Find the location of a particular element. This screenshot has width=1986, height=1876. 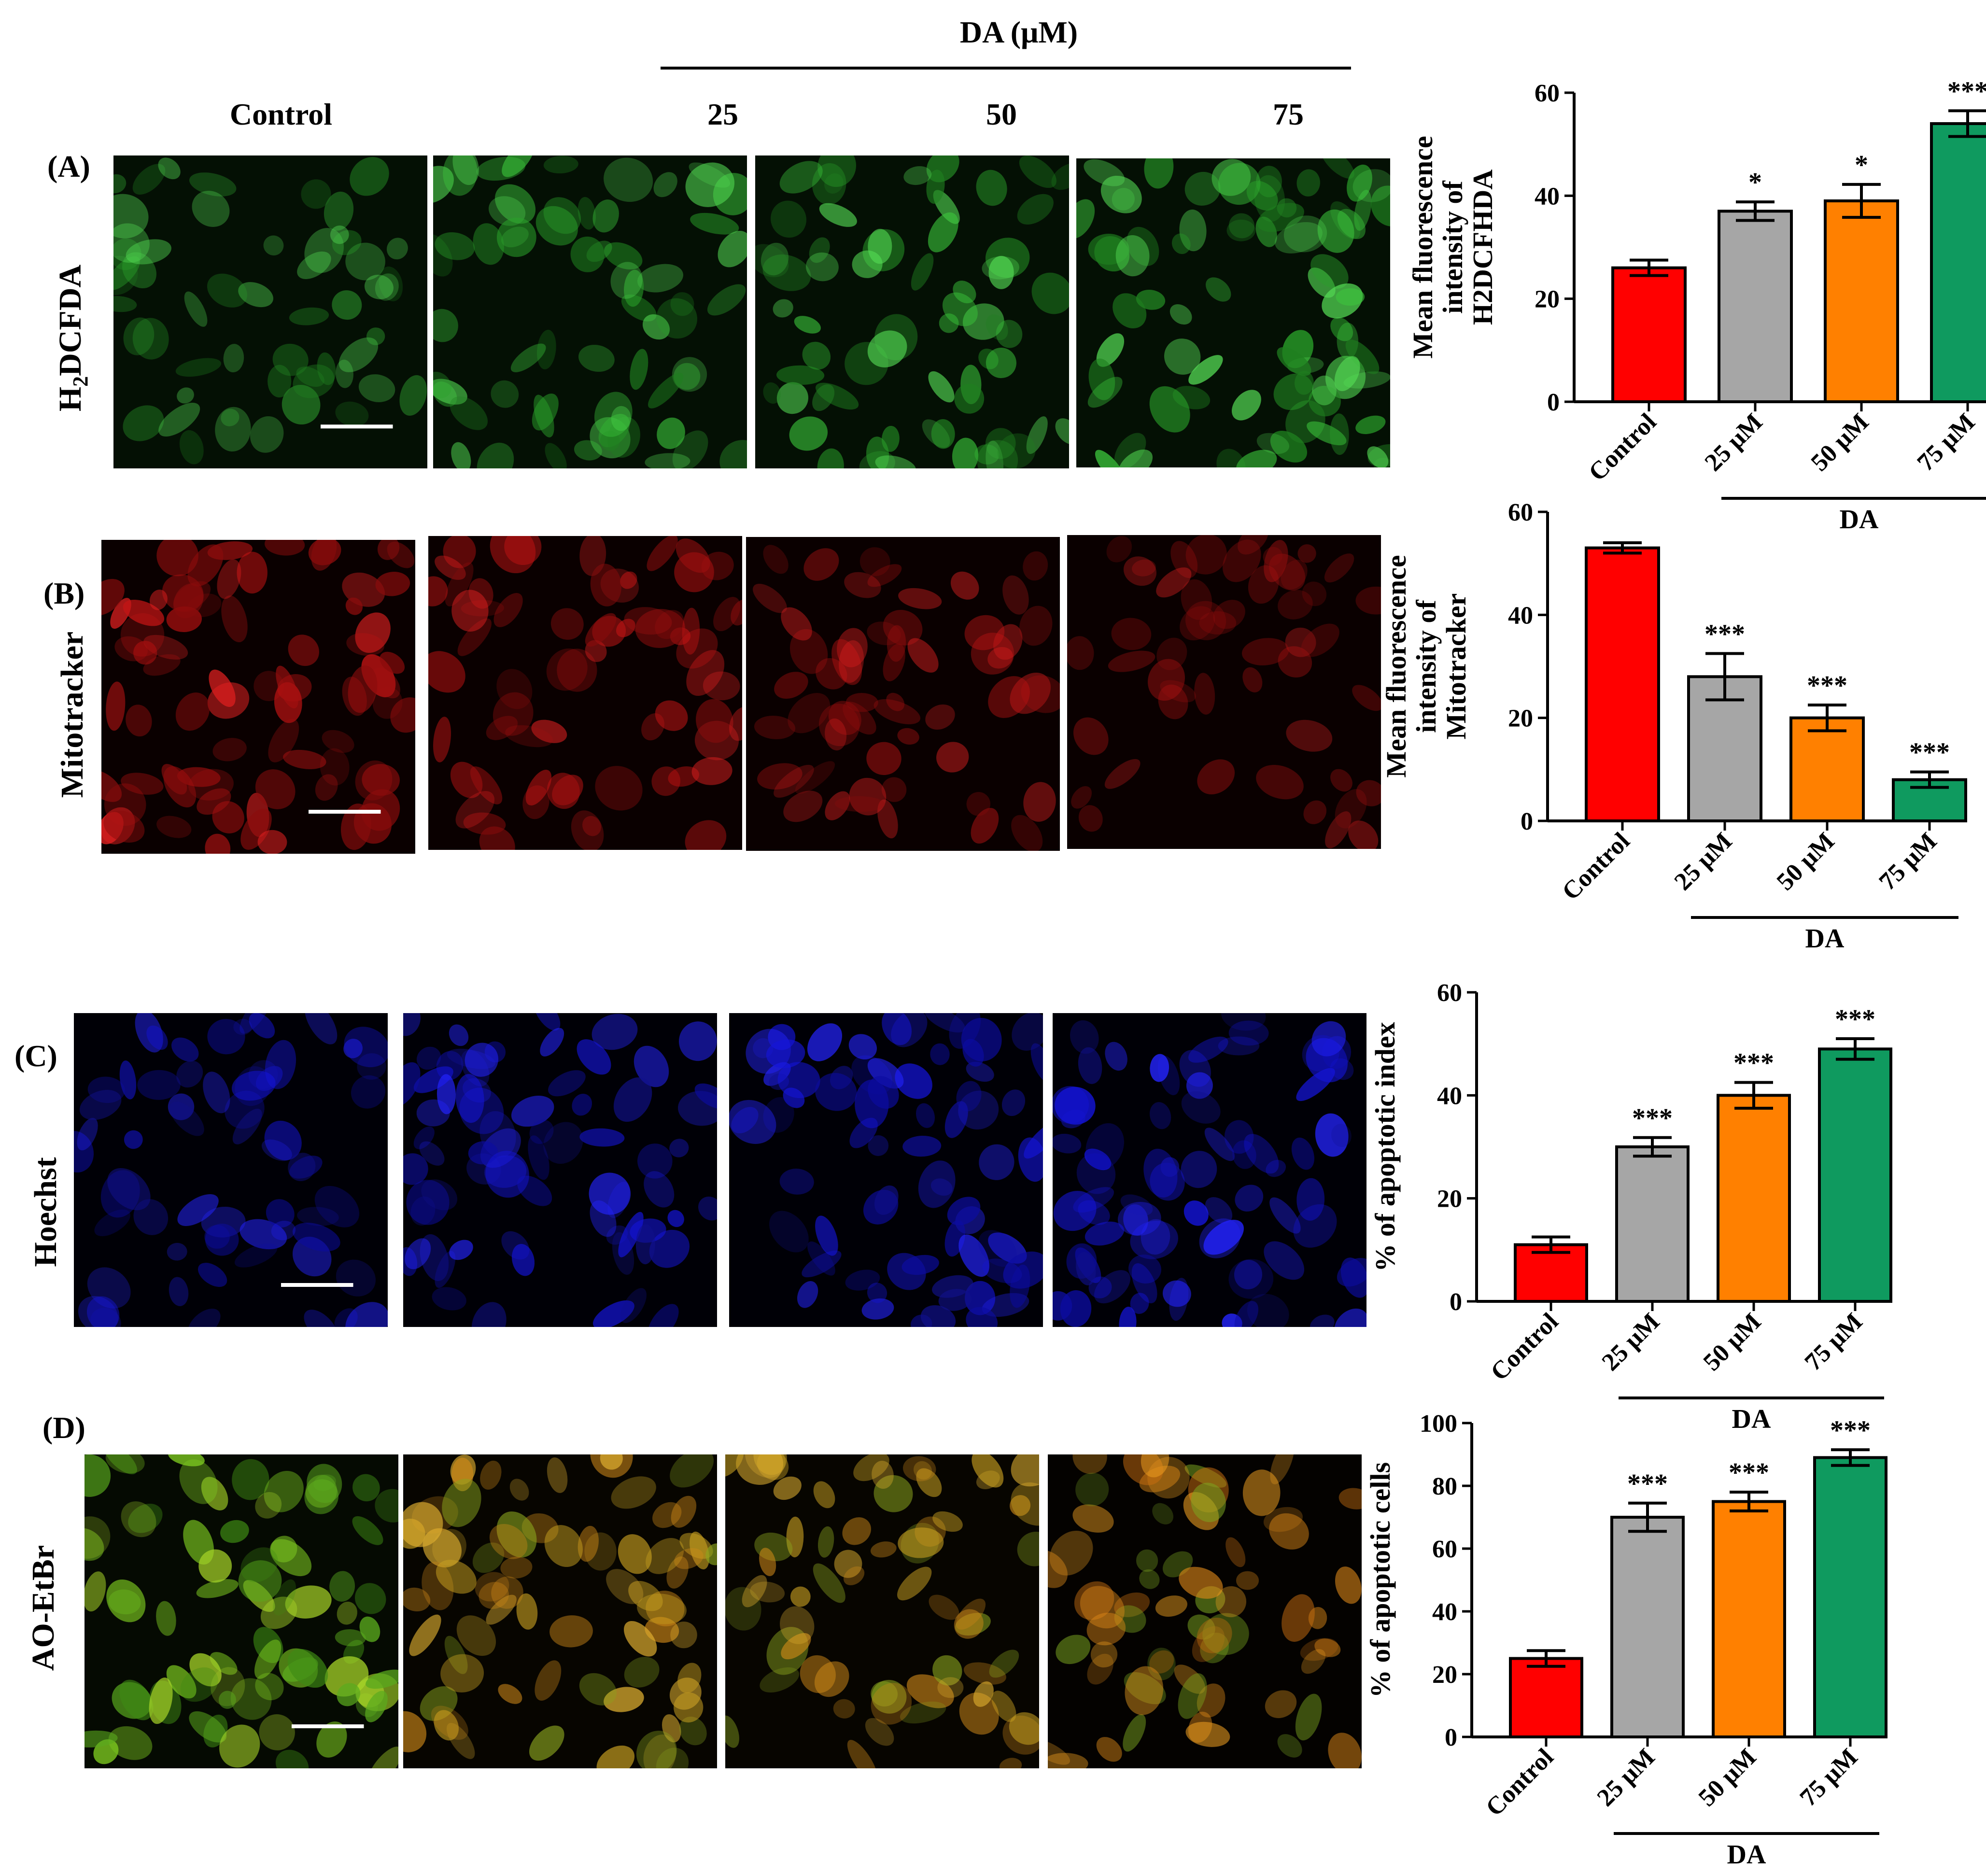

micrograph-a-control is located at coordinates (270, 311).